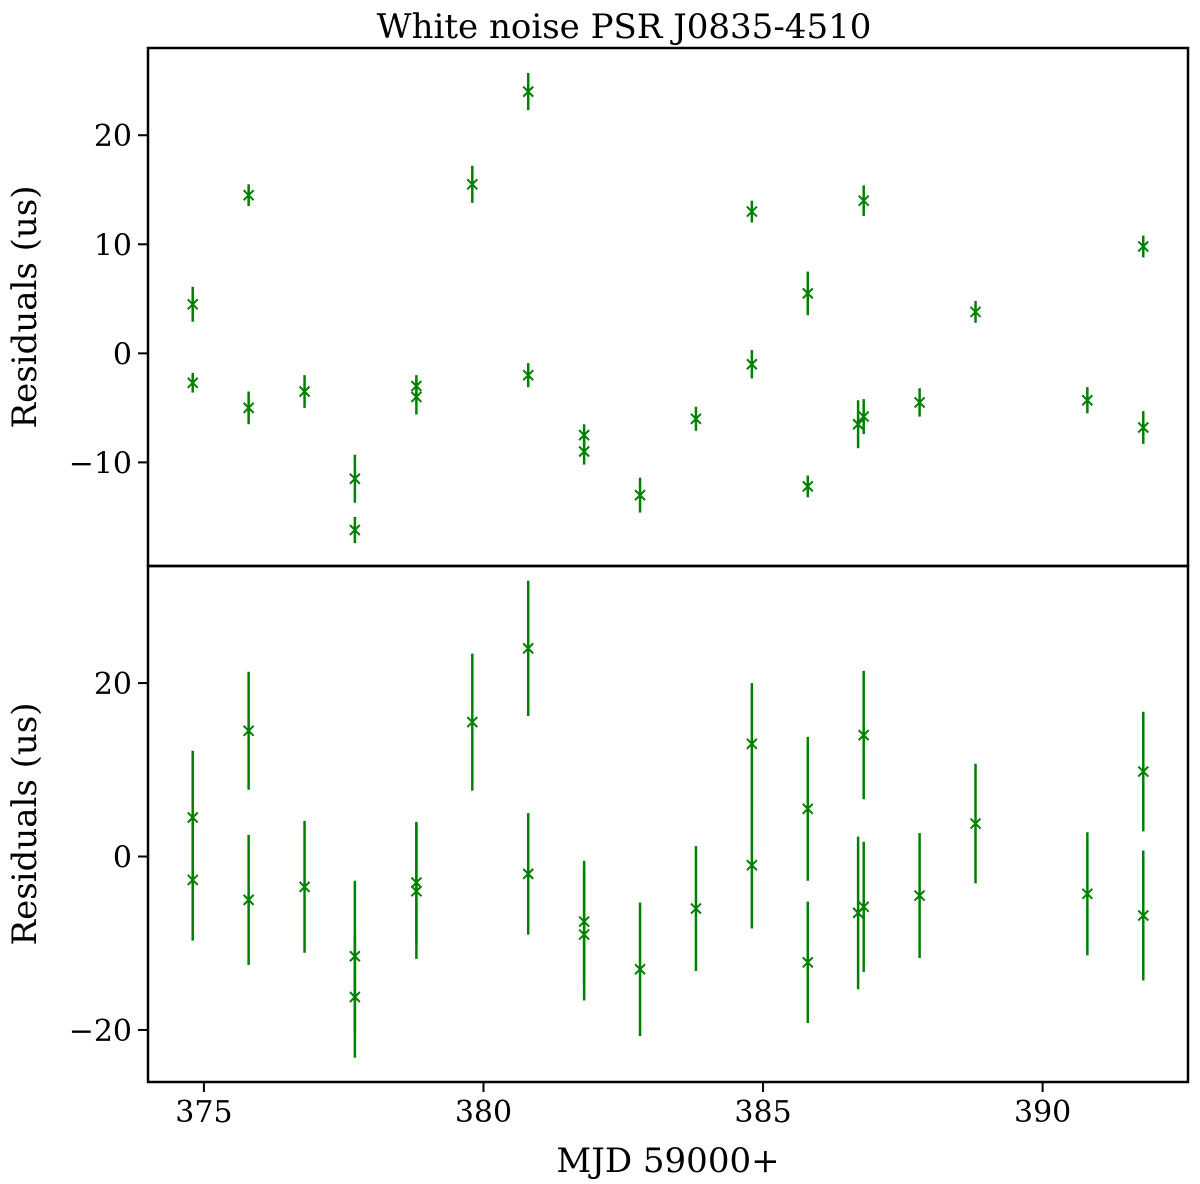 The height and width of the screenshot is (1184, 1200). I want to click on x-axis-label: MJD 59000+, so click(667, 1161).